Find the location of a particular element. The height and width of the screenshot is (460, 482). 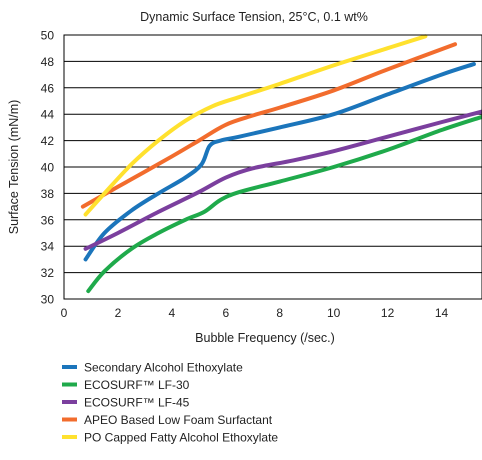

y-tick-label: 50 is located at coordinates (48, 36).